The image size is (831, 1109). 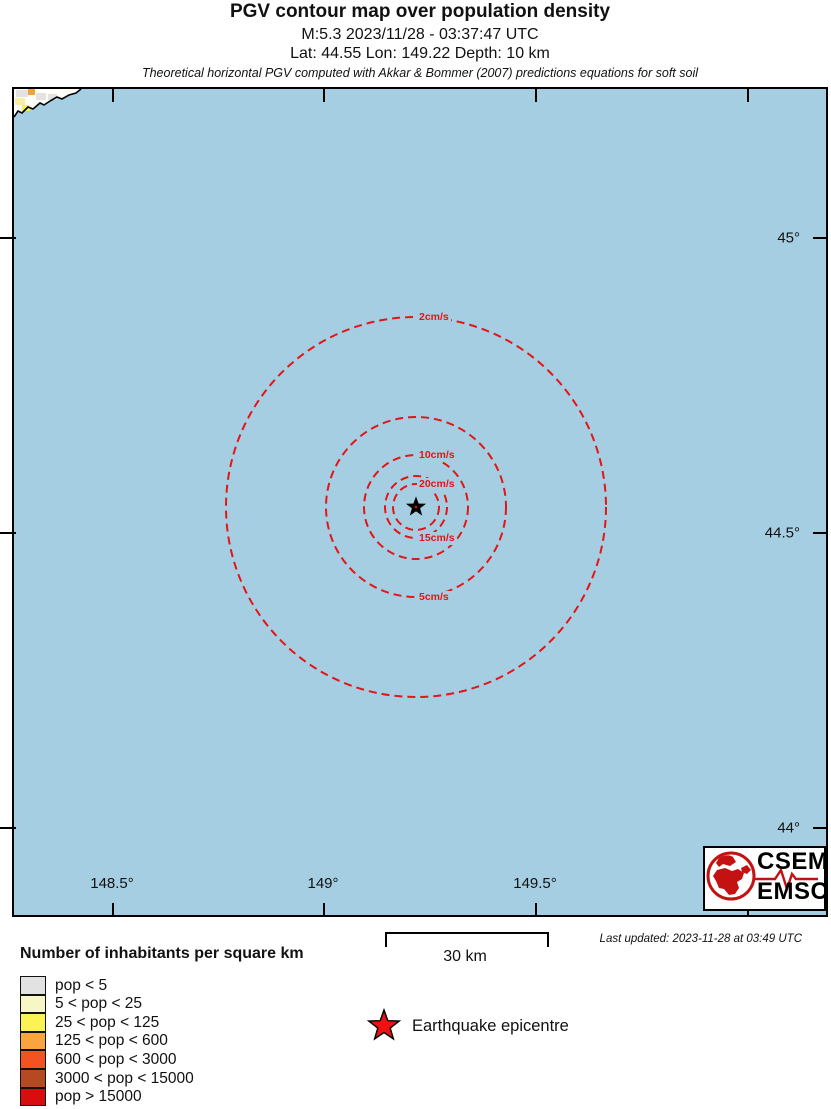 What do you see at coordinates (98, 1097) in the screenshot?
I see `legend-label: pop > 15000` at bounding box center [98, 1097].